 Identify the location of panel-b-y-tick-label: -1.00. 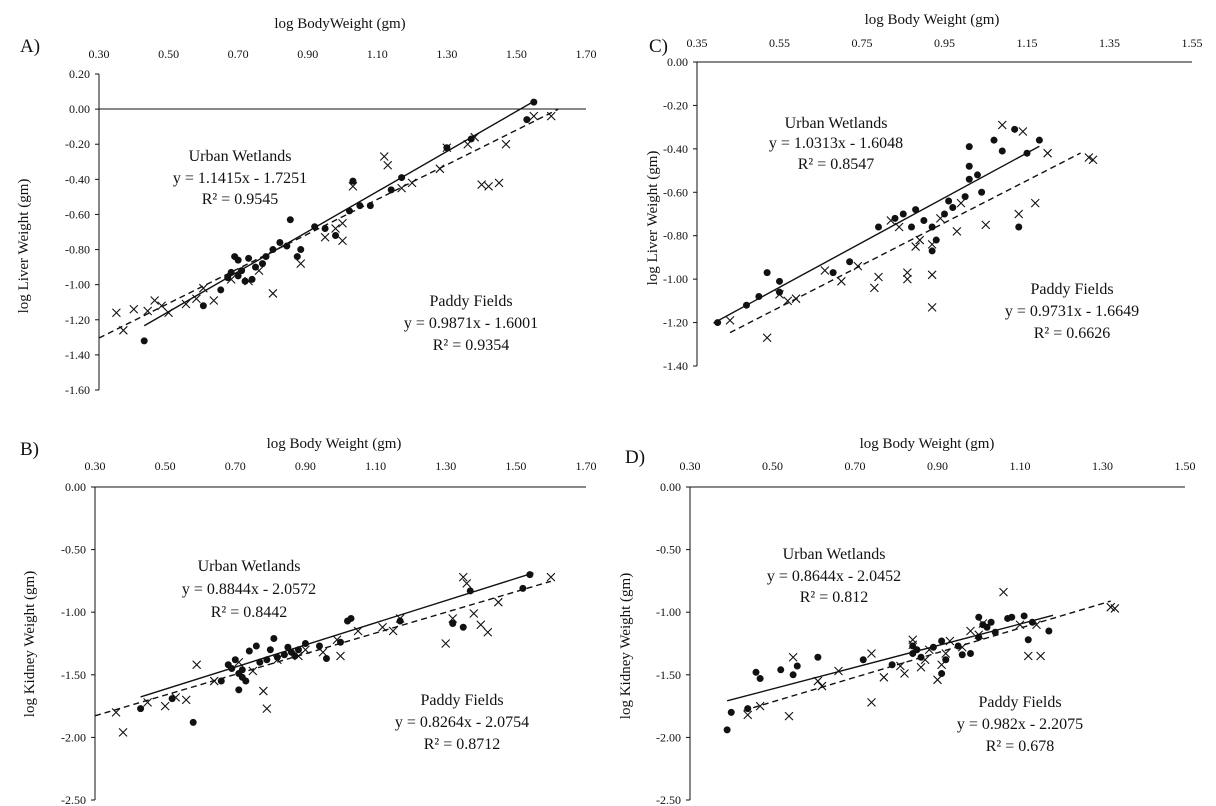
(73, 612).